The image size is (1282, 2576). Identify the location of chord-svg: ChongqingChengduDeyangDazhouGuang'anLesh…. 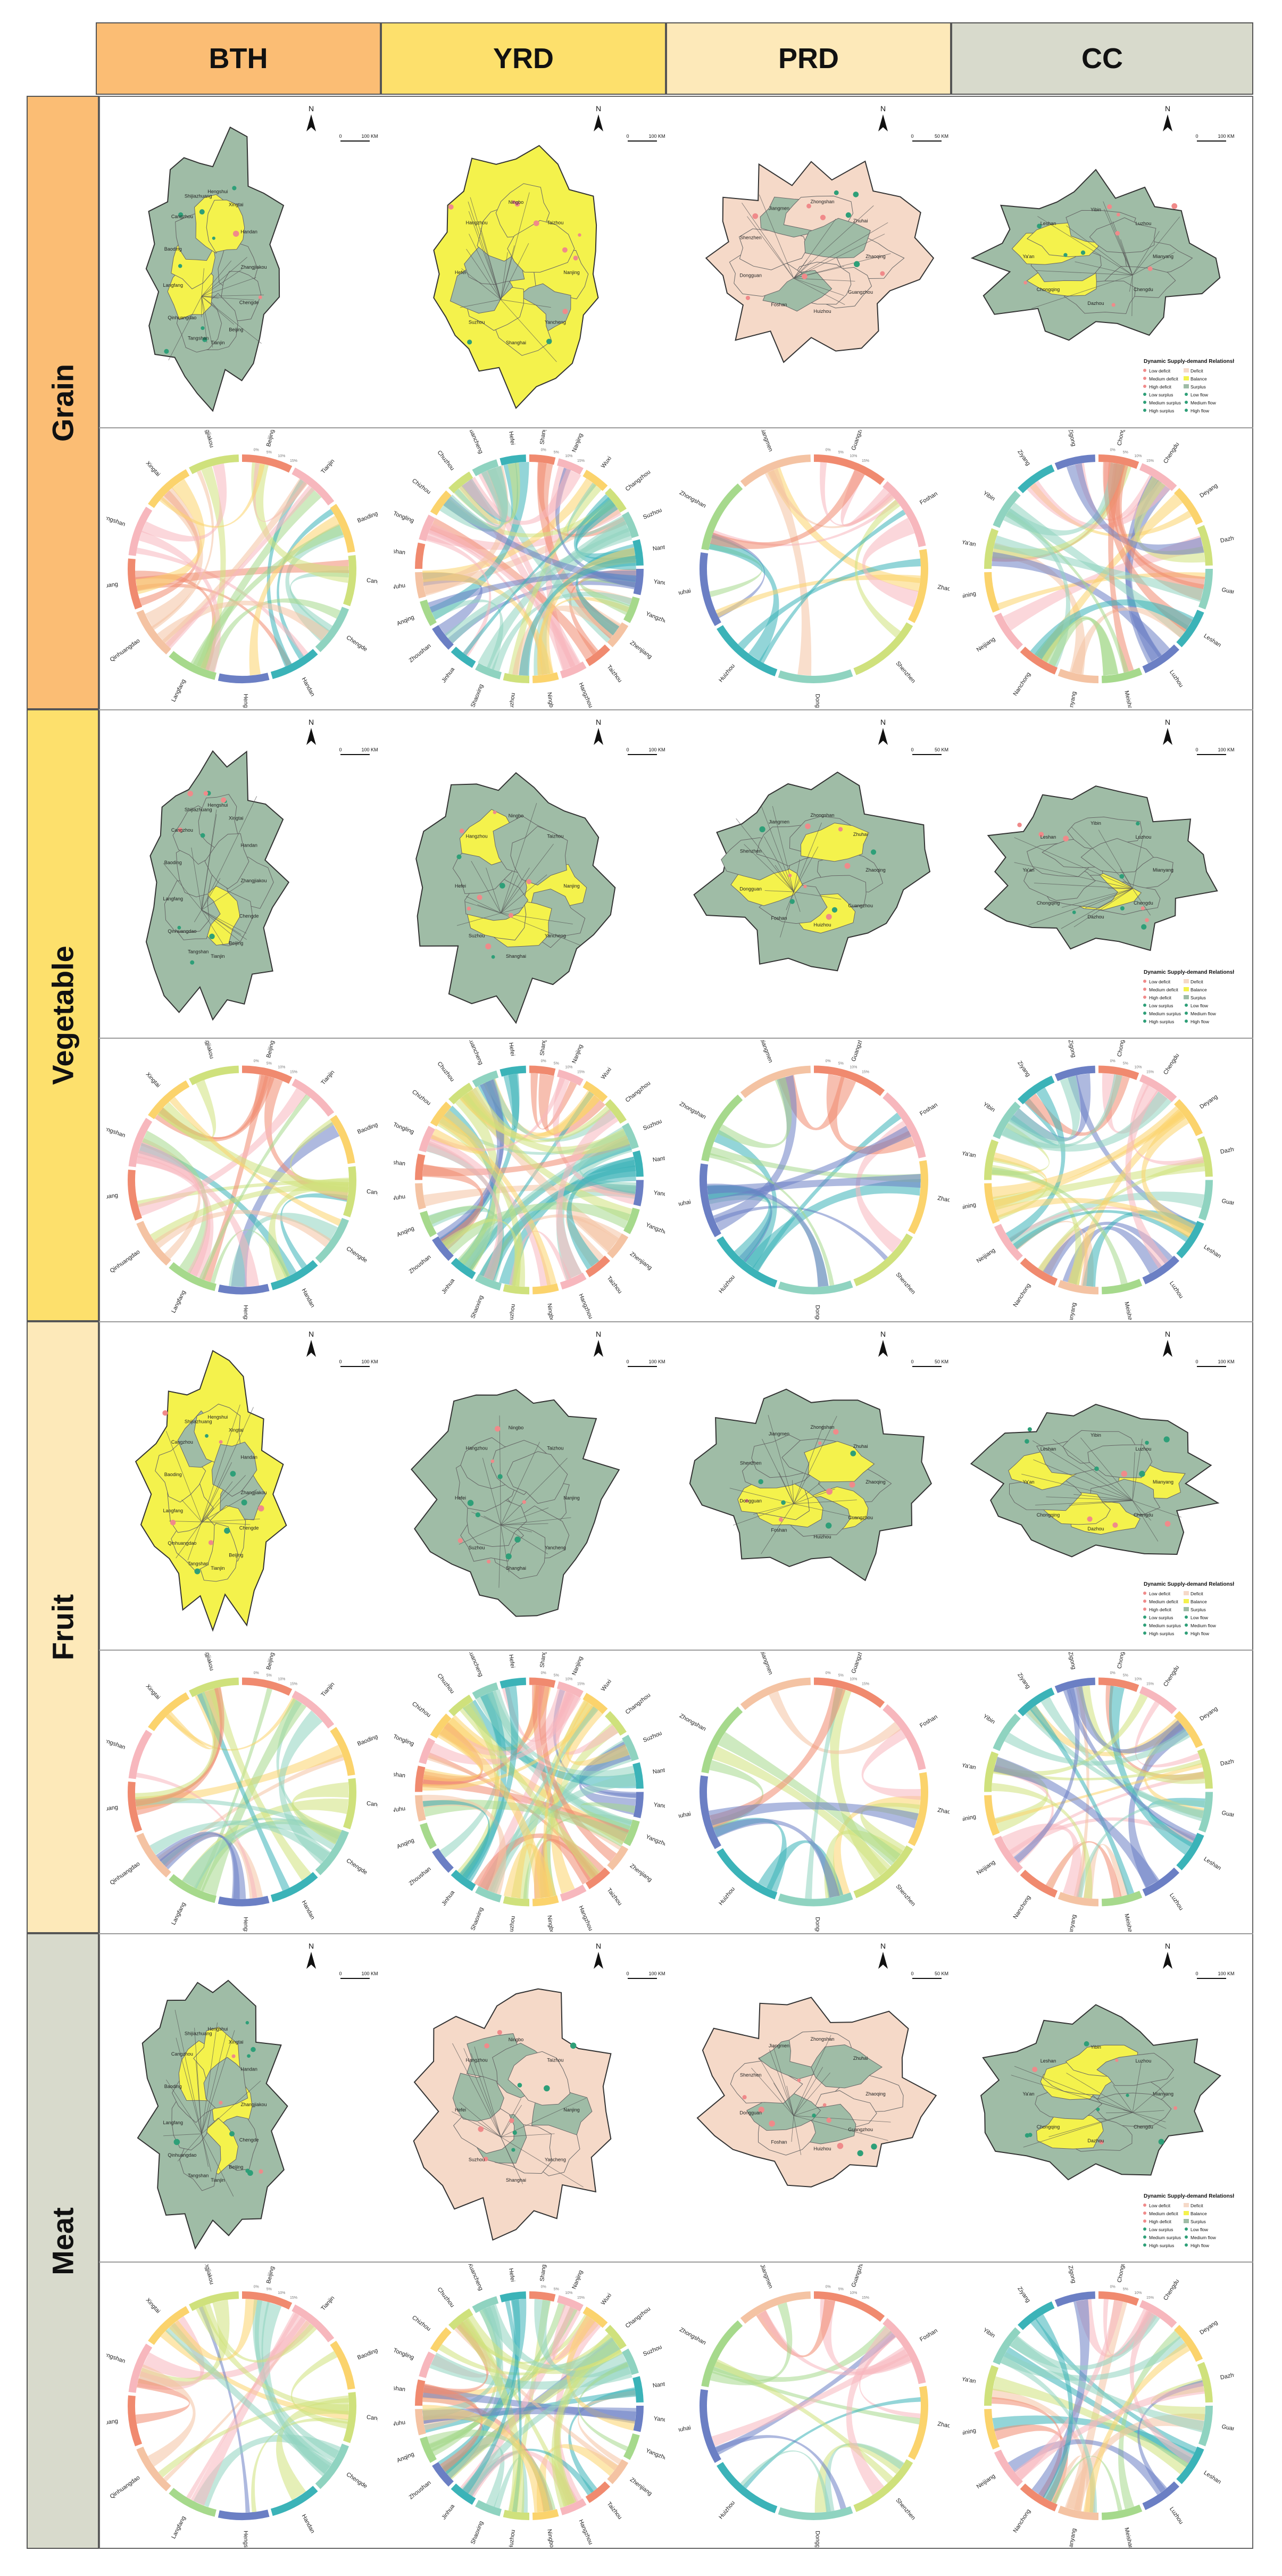
(1098, 1792).